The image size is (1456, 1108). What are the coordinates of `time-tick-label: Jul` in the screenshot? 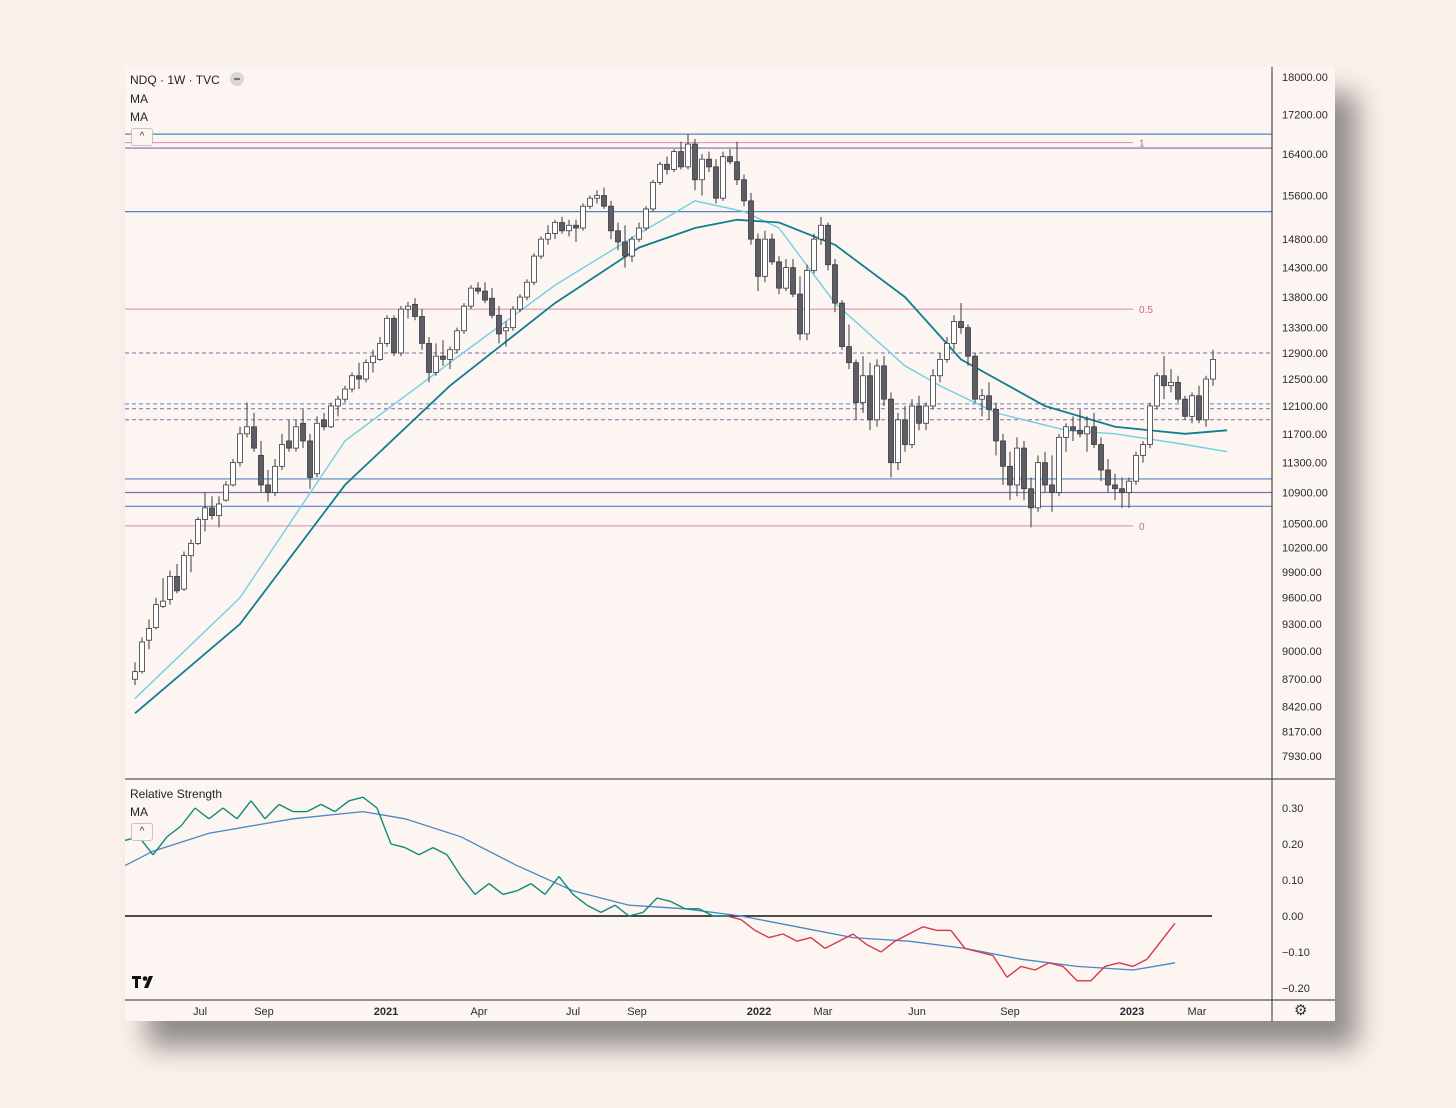 It's located at (200, 1012).